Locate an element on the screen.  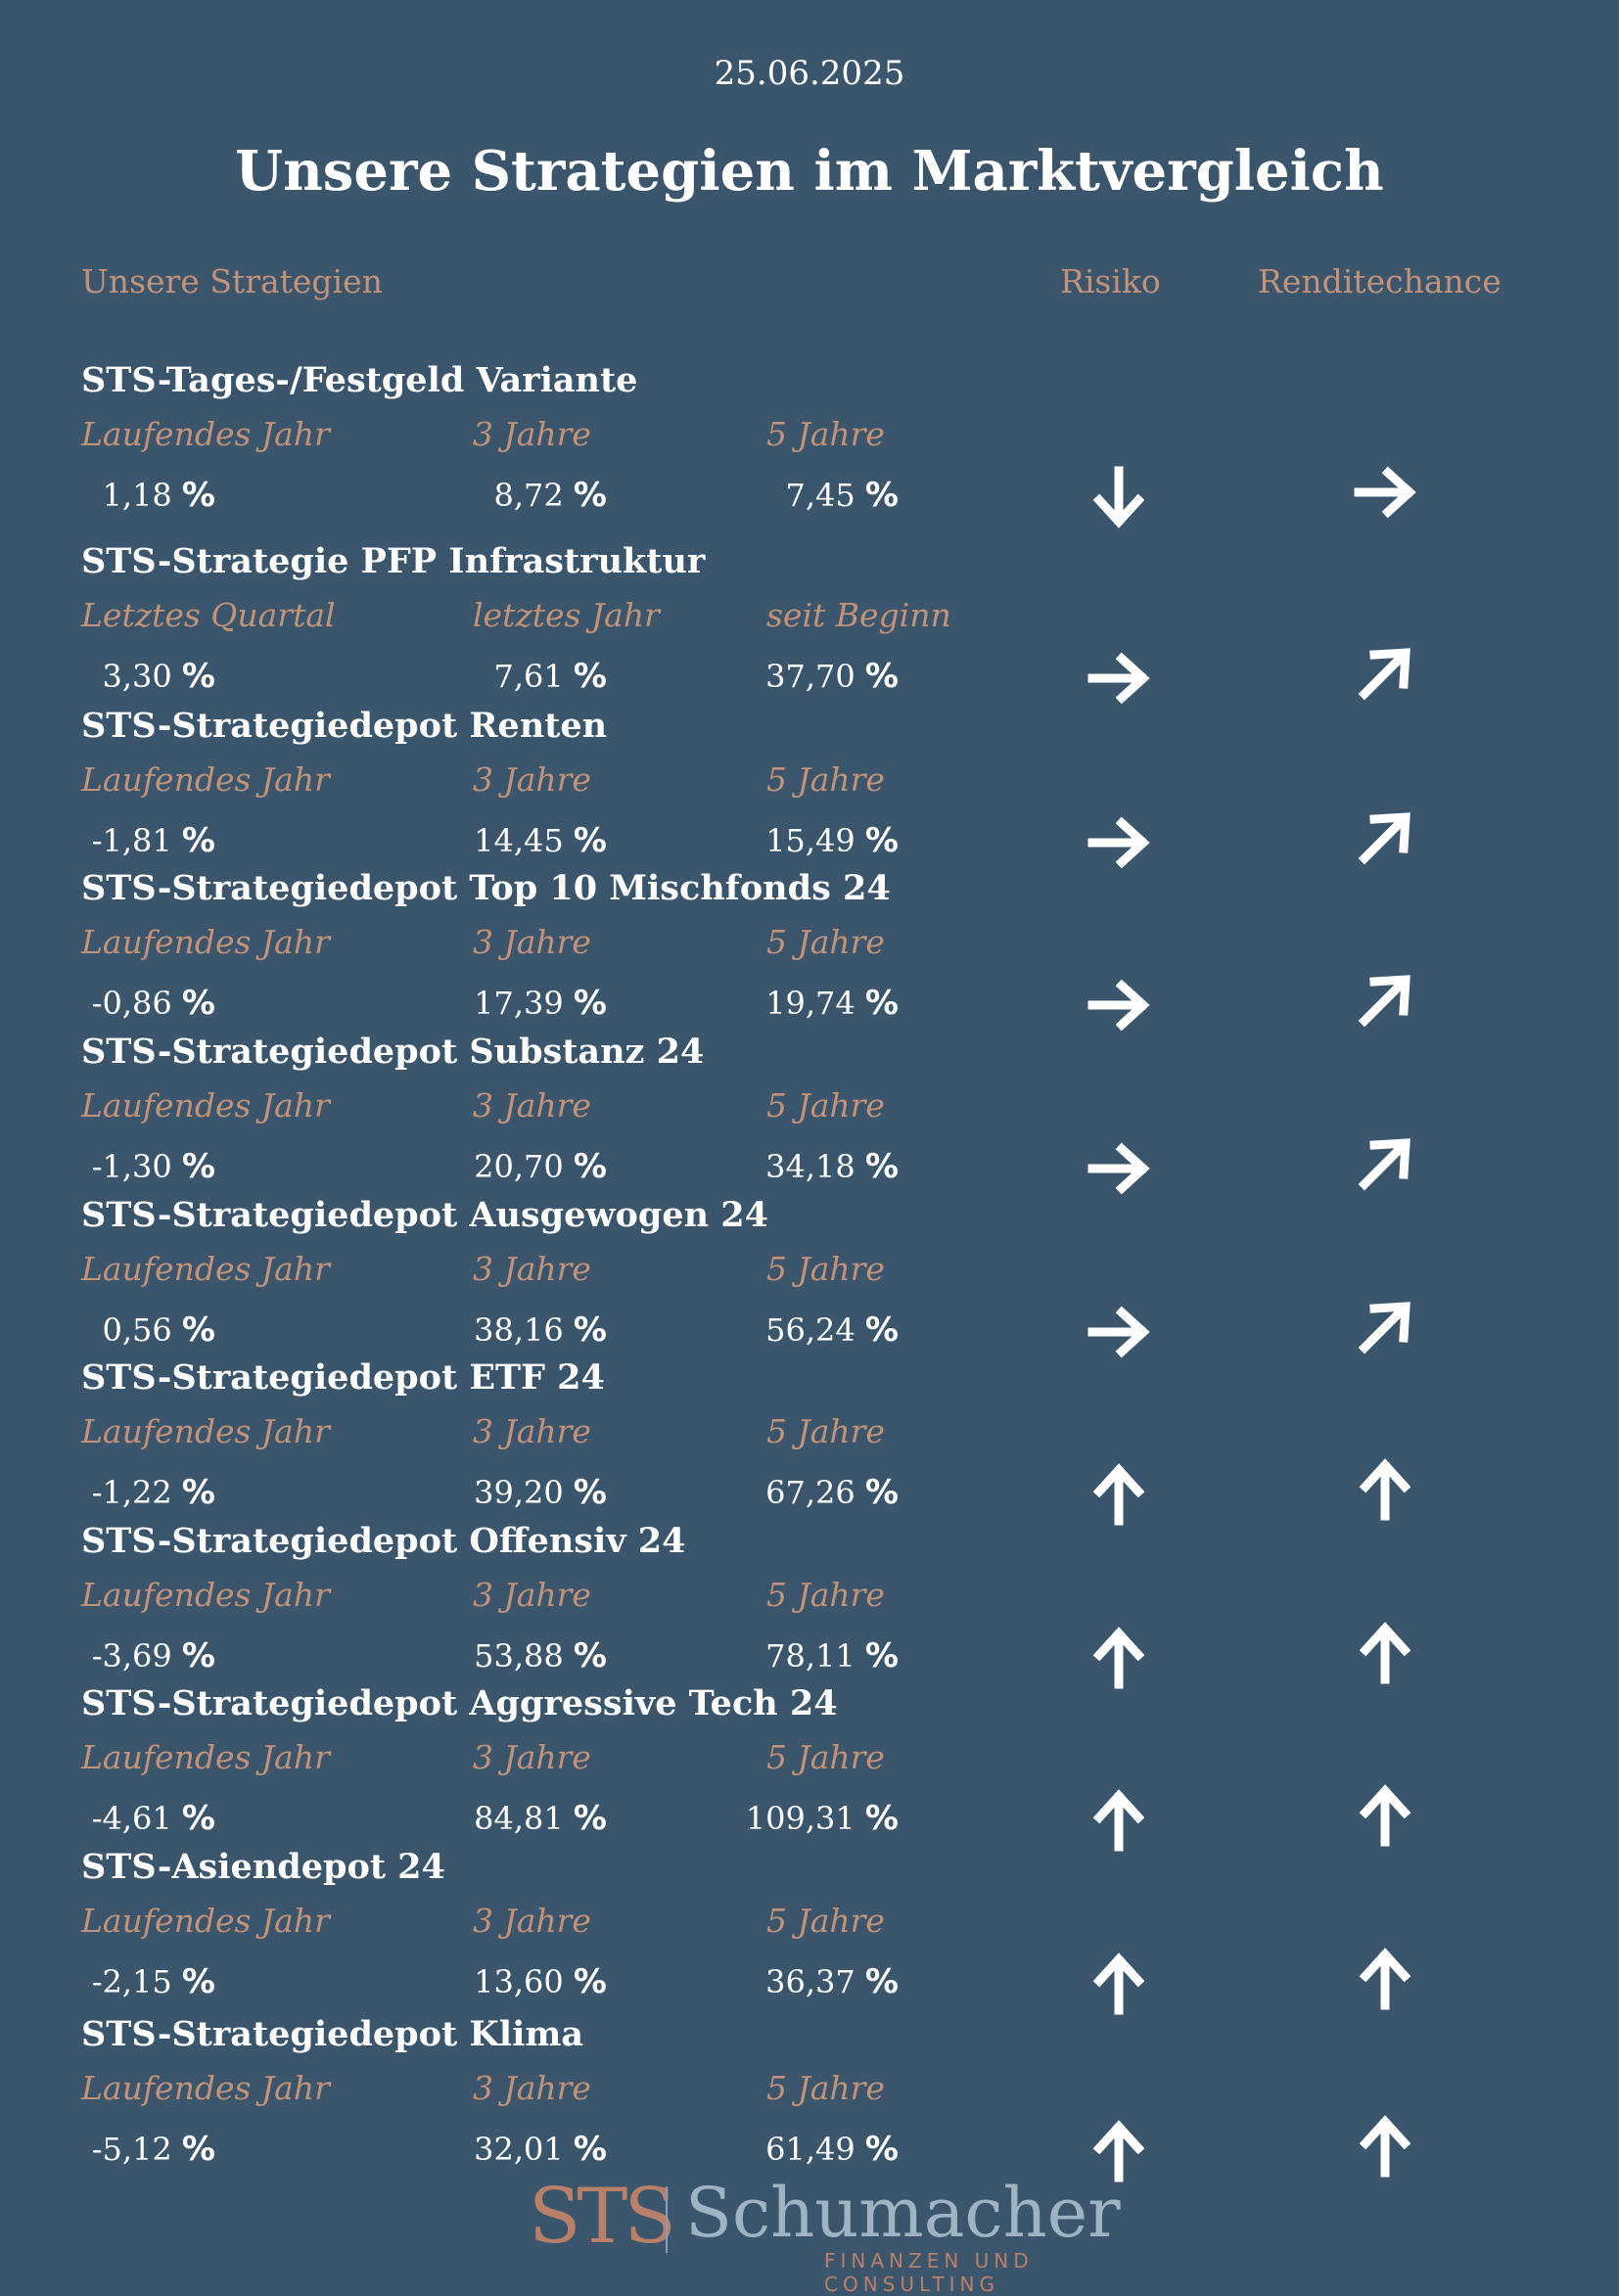
value-number: 53,88 is located at coordinates (519, 1656).